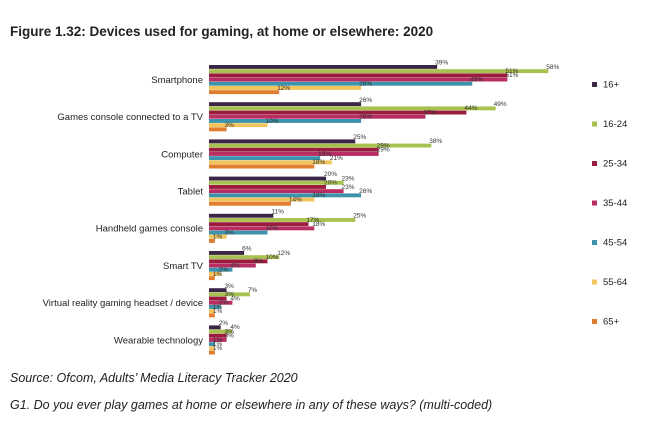  I want to click on legend-label-45-54: 45-54, so click(615, 243).